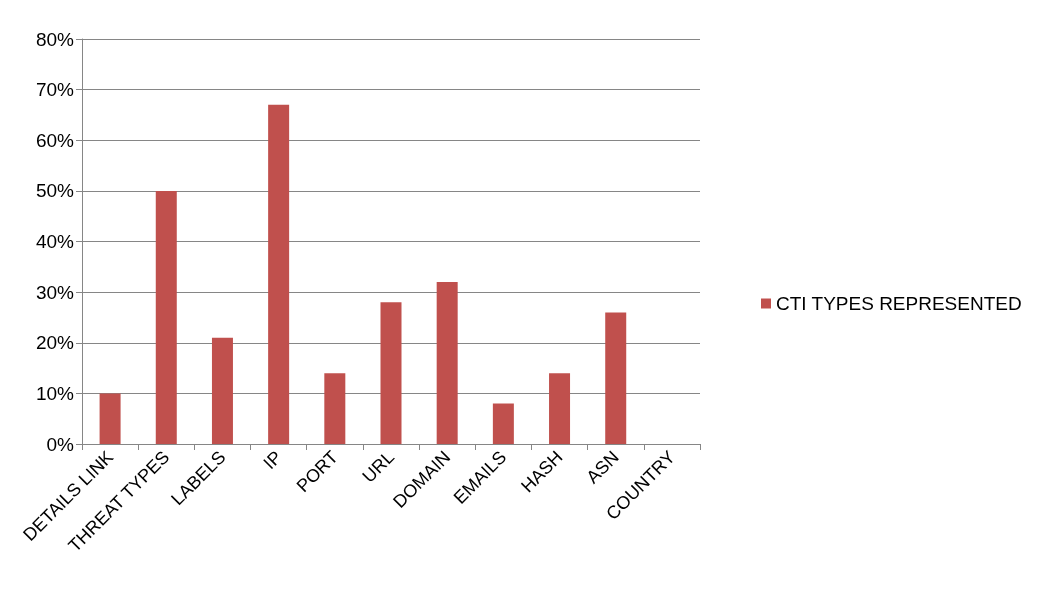 This screenshot has height=607, width=1045. Describe the element at coordinates (55, 343) in the screenshot. I see `y-tick-label: 20%` at that location.